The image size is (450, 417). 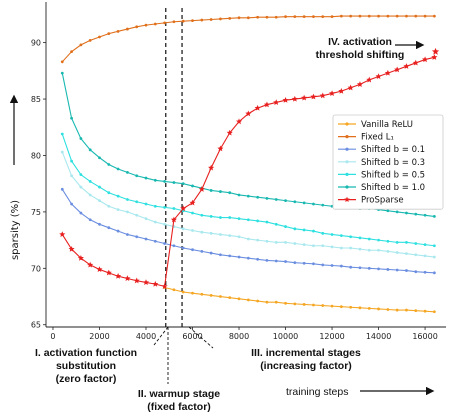 I want to click on annotation-stage-1-line-2: substitution, so click(x=86, y=366).